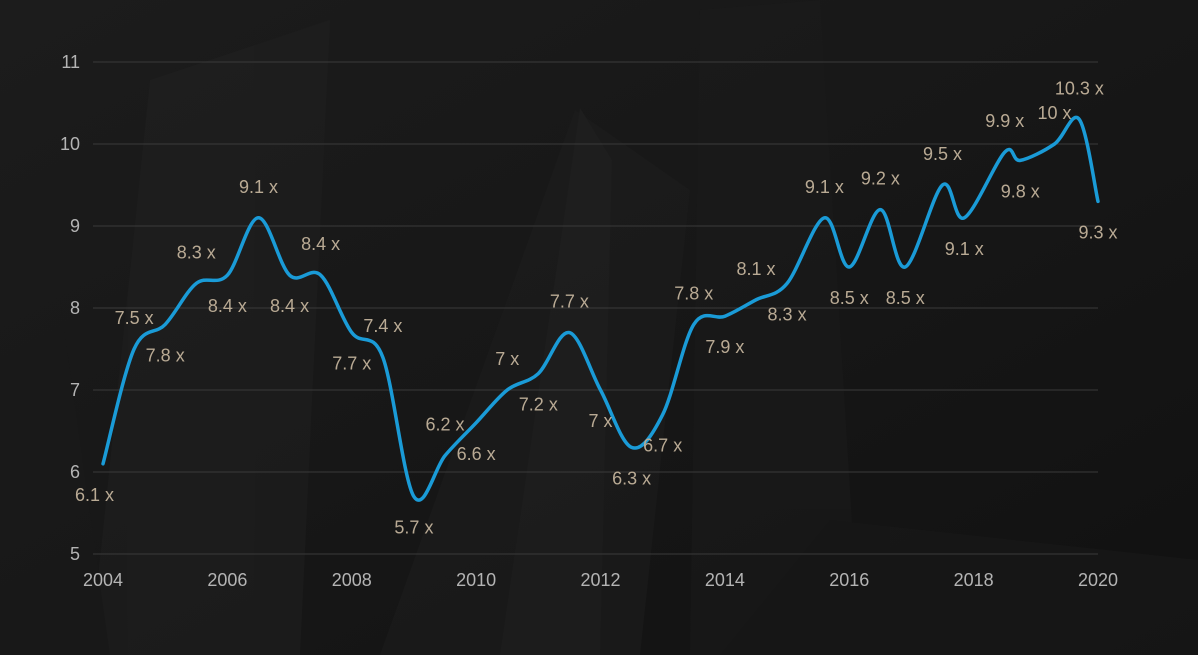 This screenshot has width=1198, height=655. I want to click on x-tick-label: 2014, so click(725, 580).